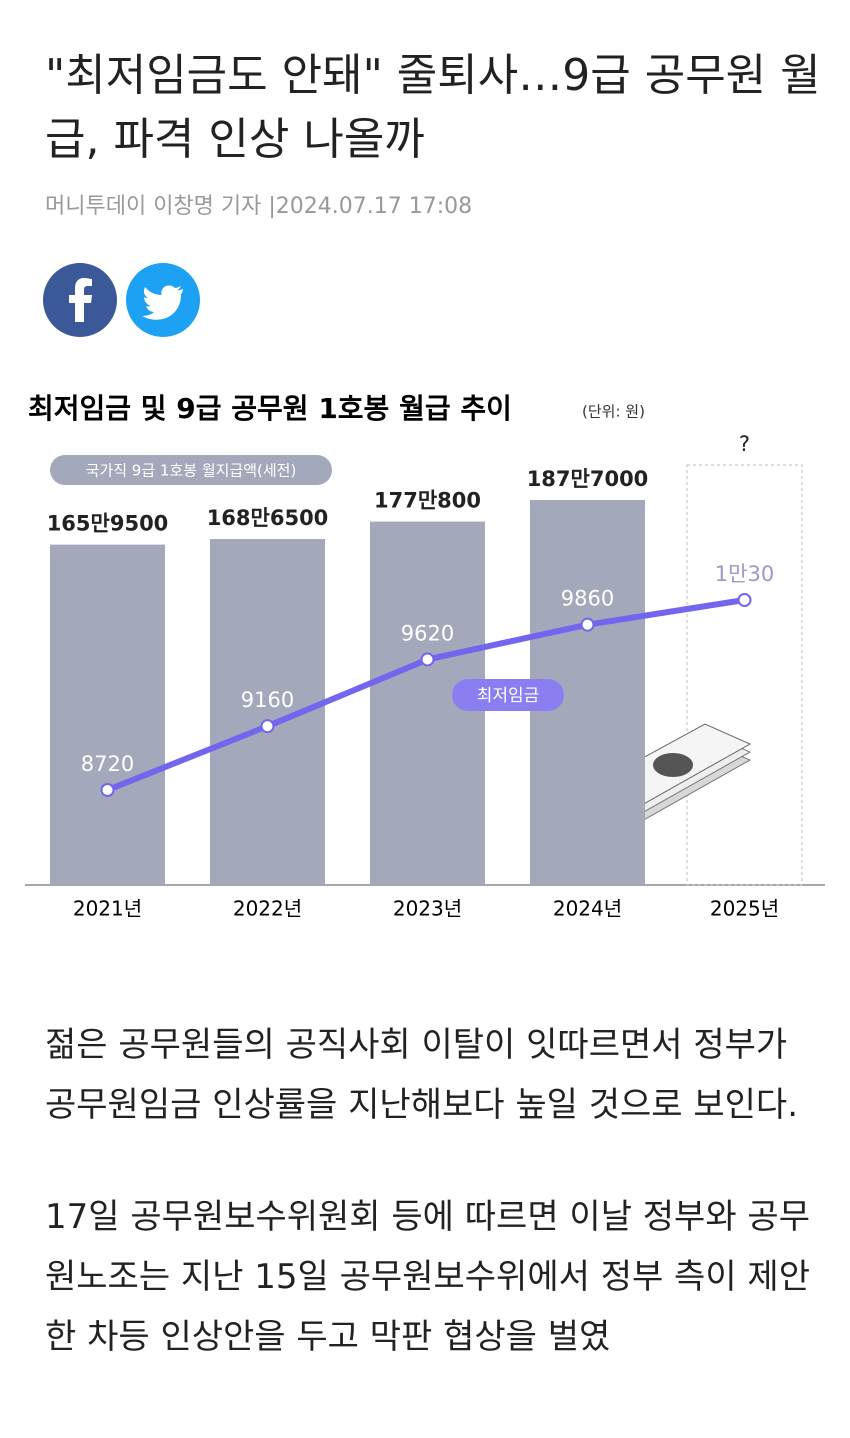 Image resolution: width=850 pixels, height=1438 pixels. What do you see at coordinates (107, 909) in the screenshot?
I see `x-tick-label: 2021년` at bounding box center [107, 909].